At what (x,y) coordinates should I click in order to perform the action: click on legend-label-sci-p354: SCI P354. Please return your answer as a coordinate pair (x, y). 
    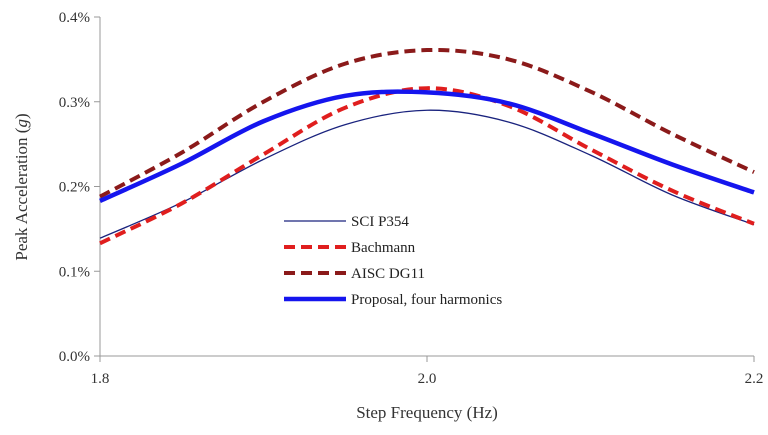
    Looking at the image, I should click on (380, 222).